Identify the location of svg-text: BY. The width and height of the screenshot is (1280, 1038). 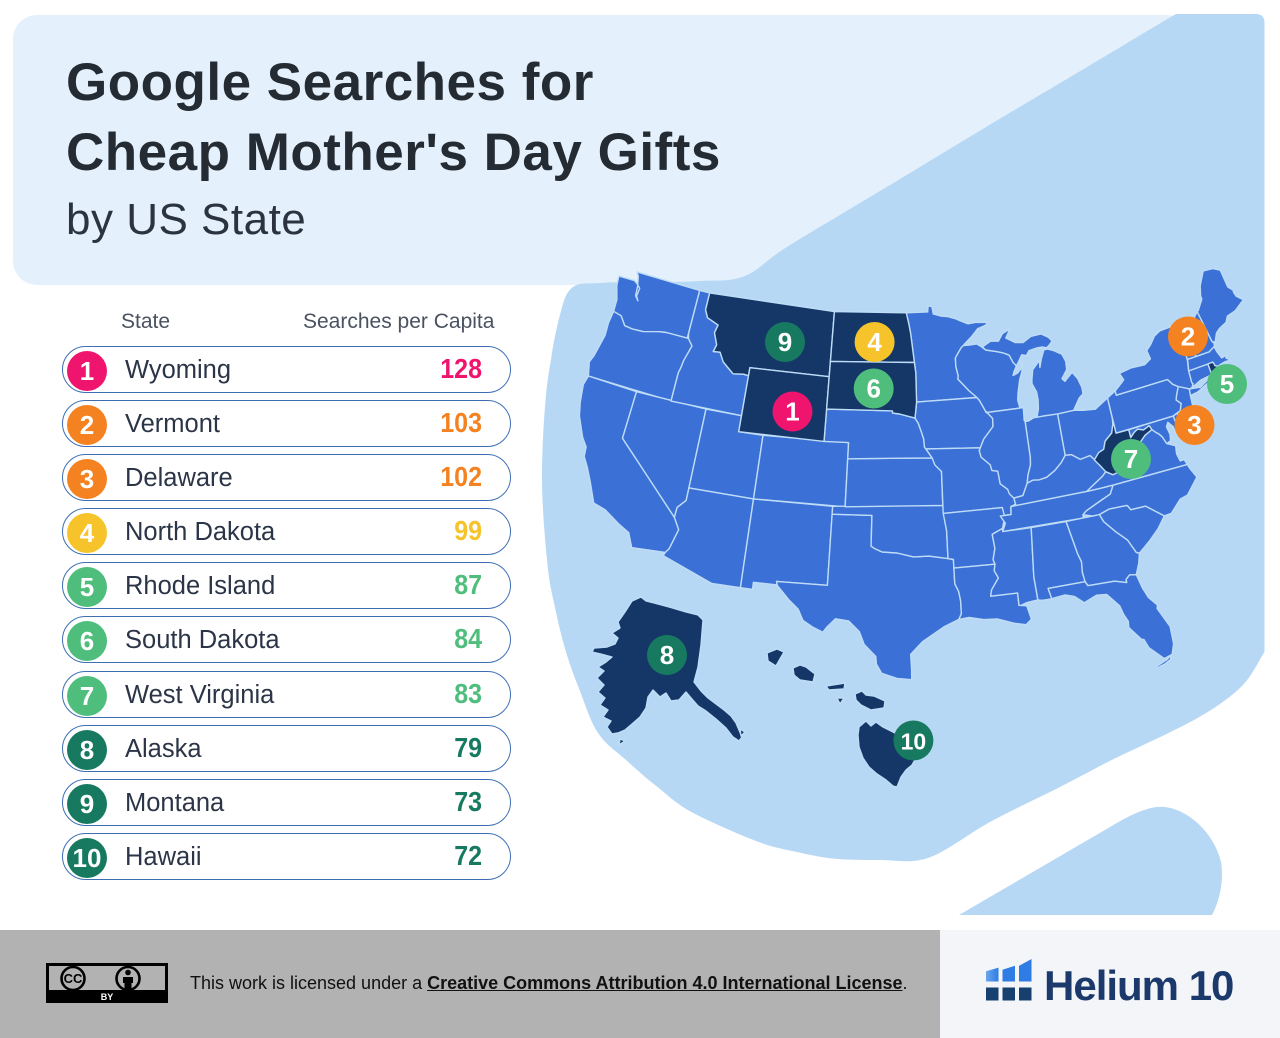
(107, 997).